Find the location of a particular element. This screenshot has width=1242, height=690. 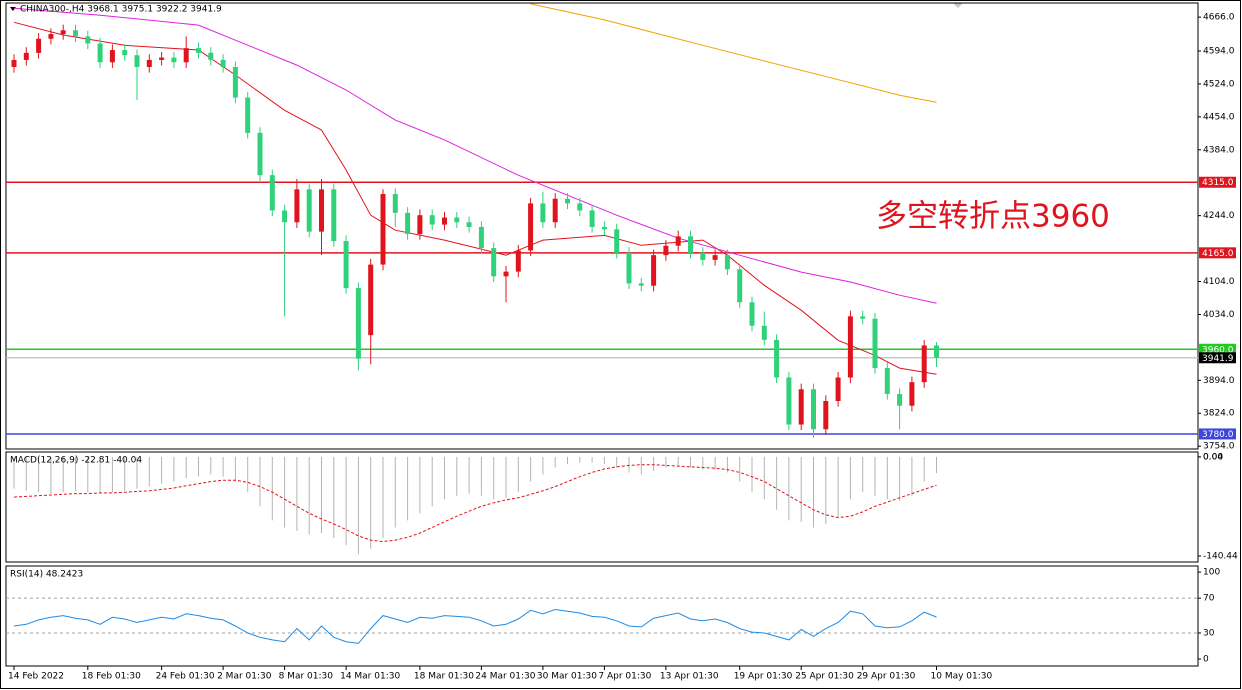

y-tick-label: 0.00 is located at coordinates (1213, 457).